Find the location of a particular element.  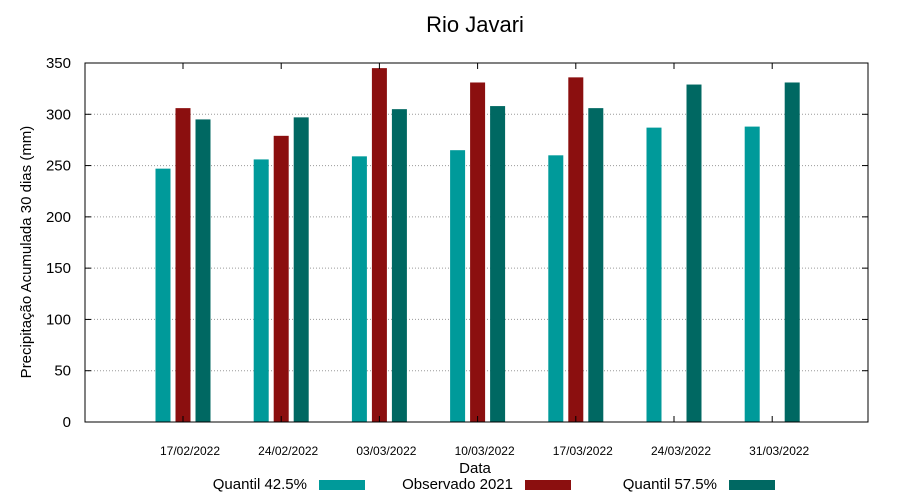

y-tick-label: 50 is located at coordinates (62, 371).